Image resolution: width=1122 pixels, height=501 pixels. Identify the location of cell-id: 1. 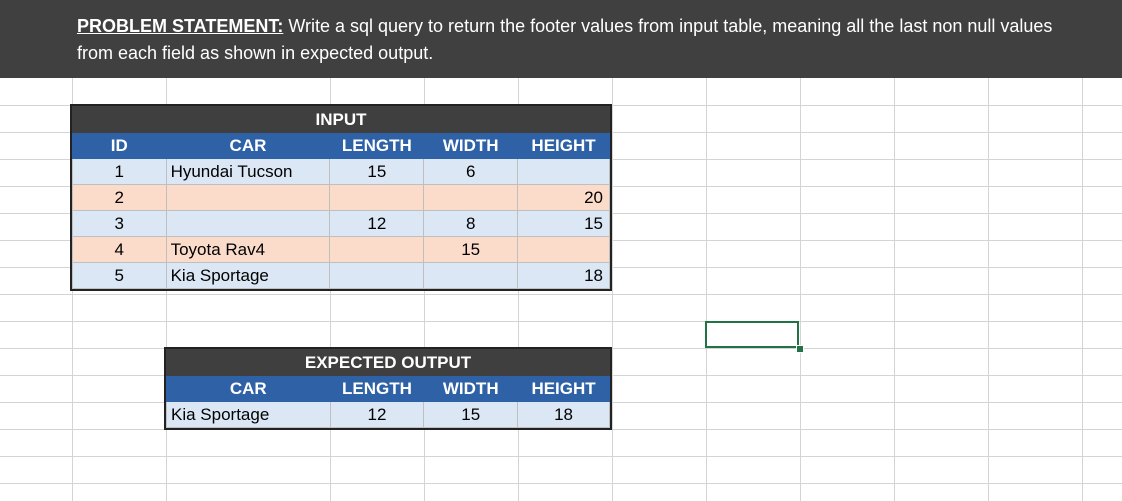
(119, 171).